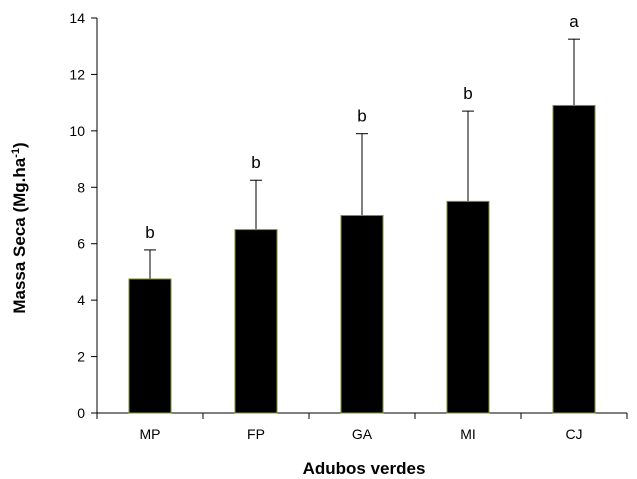 This screenshot has width=637, height=479. I want to click on y-axis-title-end: ), so click(19, 145).